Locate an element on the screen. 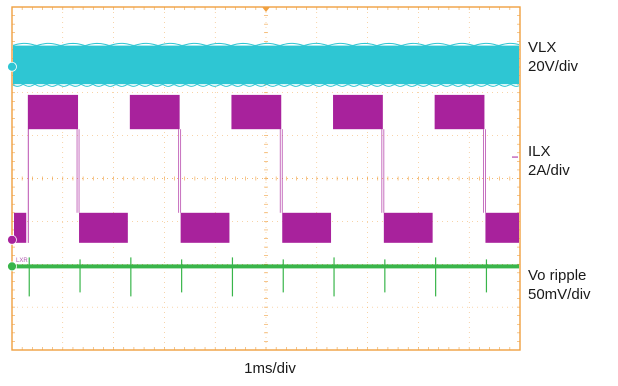 Image resolution: width=618 pixels, height=386 pixels. vo-ripple-label: Vo ripple 50mV/div is located at coordinates (559, 285).